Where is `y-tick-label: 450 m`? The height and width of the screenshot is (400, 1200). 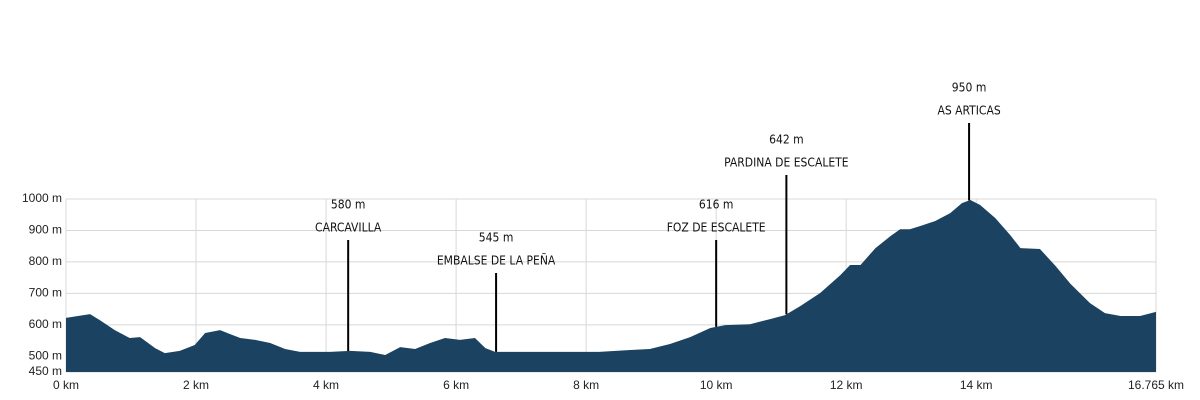
y-tick-label: 450 m is located at coordinates (45, 371).